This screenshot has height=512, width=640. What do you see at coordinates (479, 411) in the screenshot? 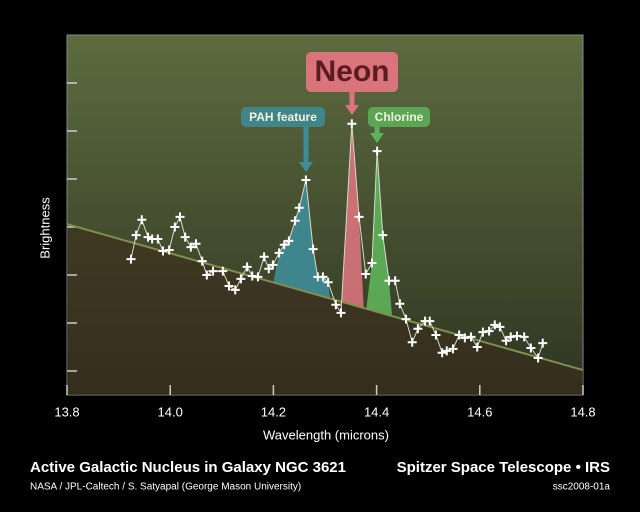
I see `x-tick-label: 14.6` at bounding box center [479, 411].